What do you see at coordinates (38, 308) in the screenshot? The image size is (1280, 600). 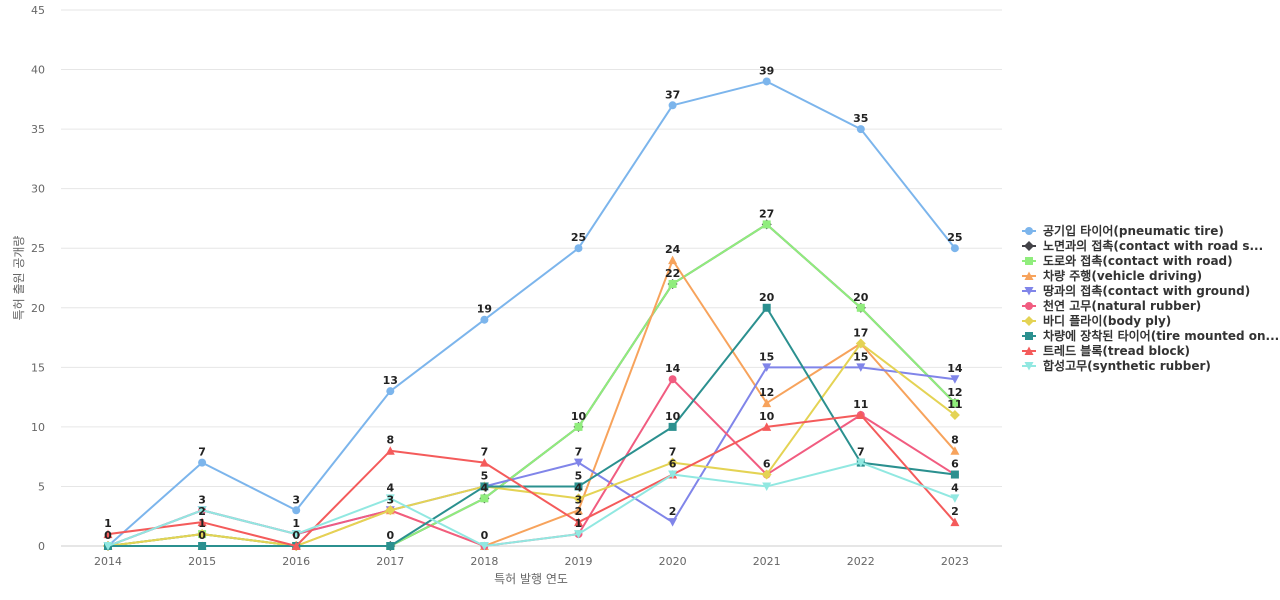 I see `y-tick-label: 20` at bounding box center [38, 308].